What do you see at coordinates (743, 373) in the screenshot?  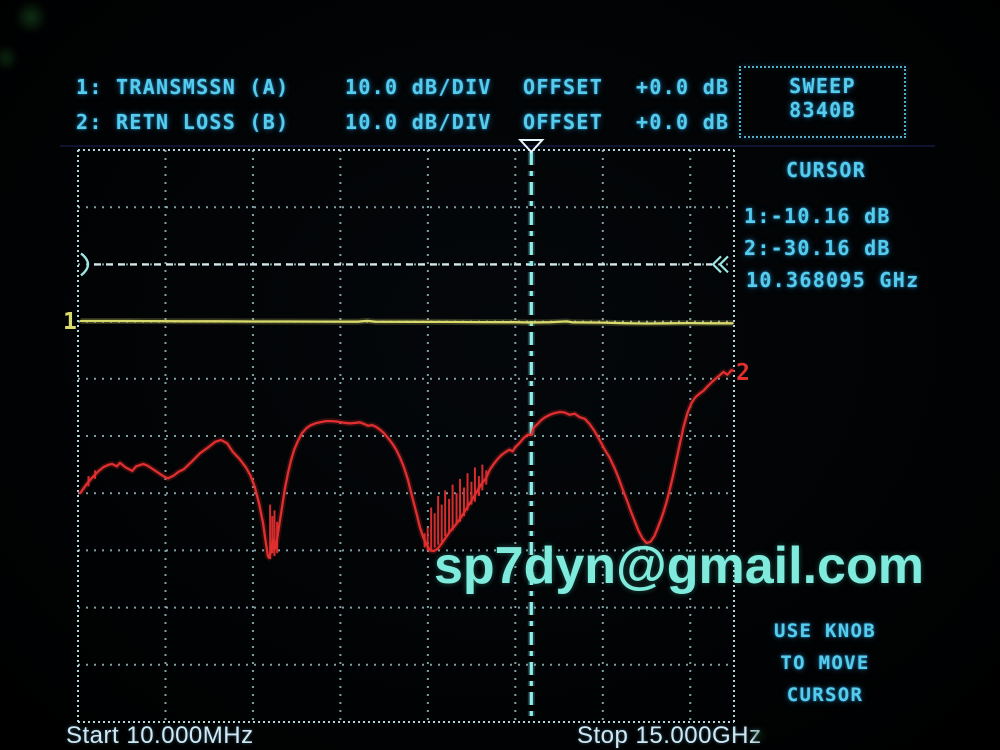 I see `trace-number-label: 2` at bounding box center [743, 373].